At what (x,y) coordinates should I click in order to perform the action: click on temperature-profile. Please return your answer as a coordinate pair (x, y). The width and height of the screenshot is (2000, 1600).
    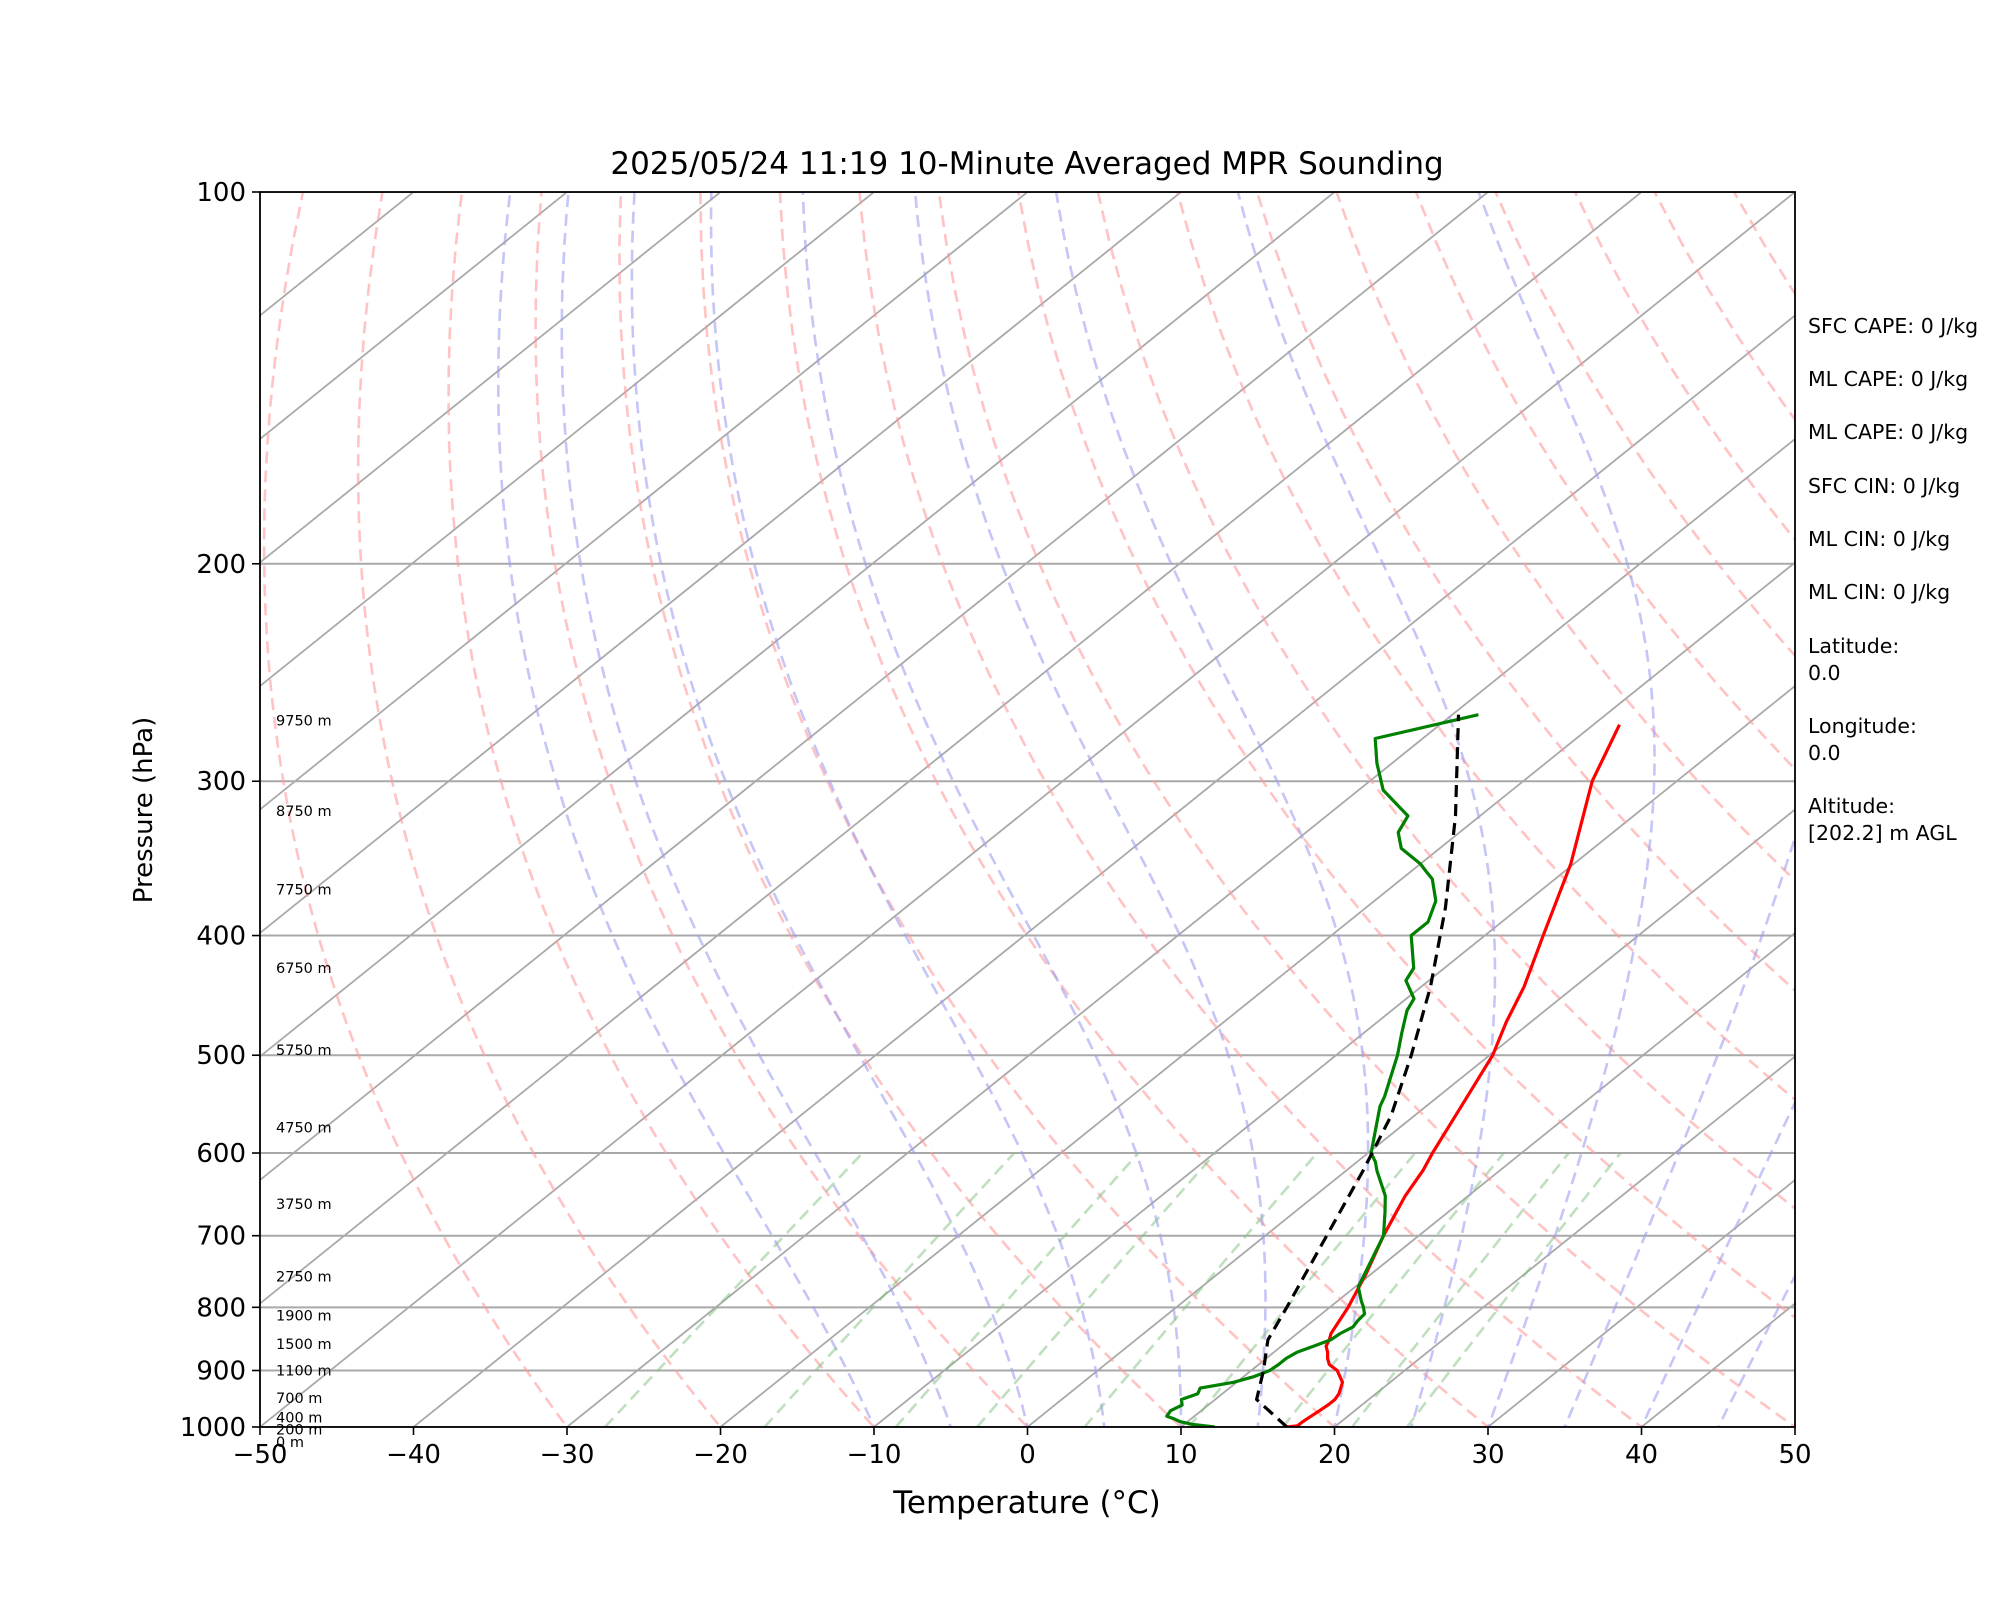
    Looking at the image, I should click on (1453, 1075).